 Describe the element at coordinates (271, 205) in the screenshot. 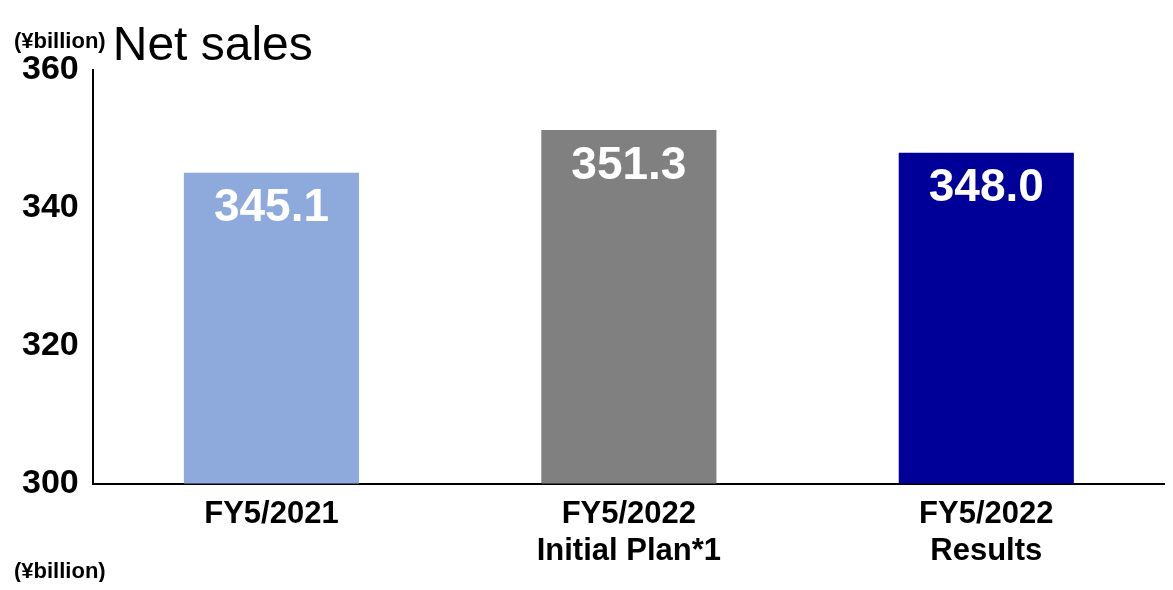

I see `data-label: 345.1` at that location.